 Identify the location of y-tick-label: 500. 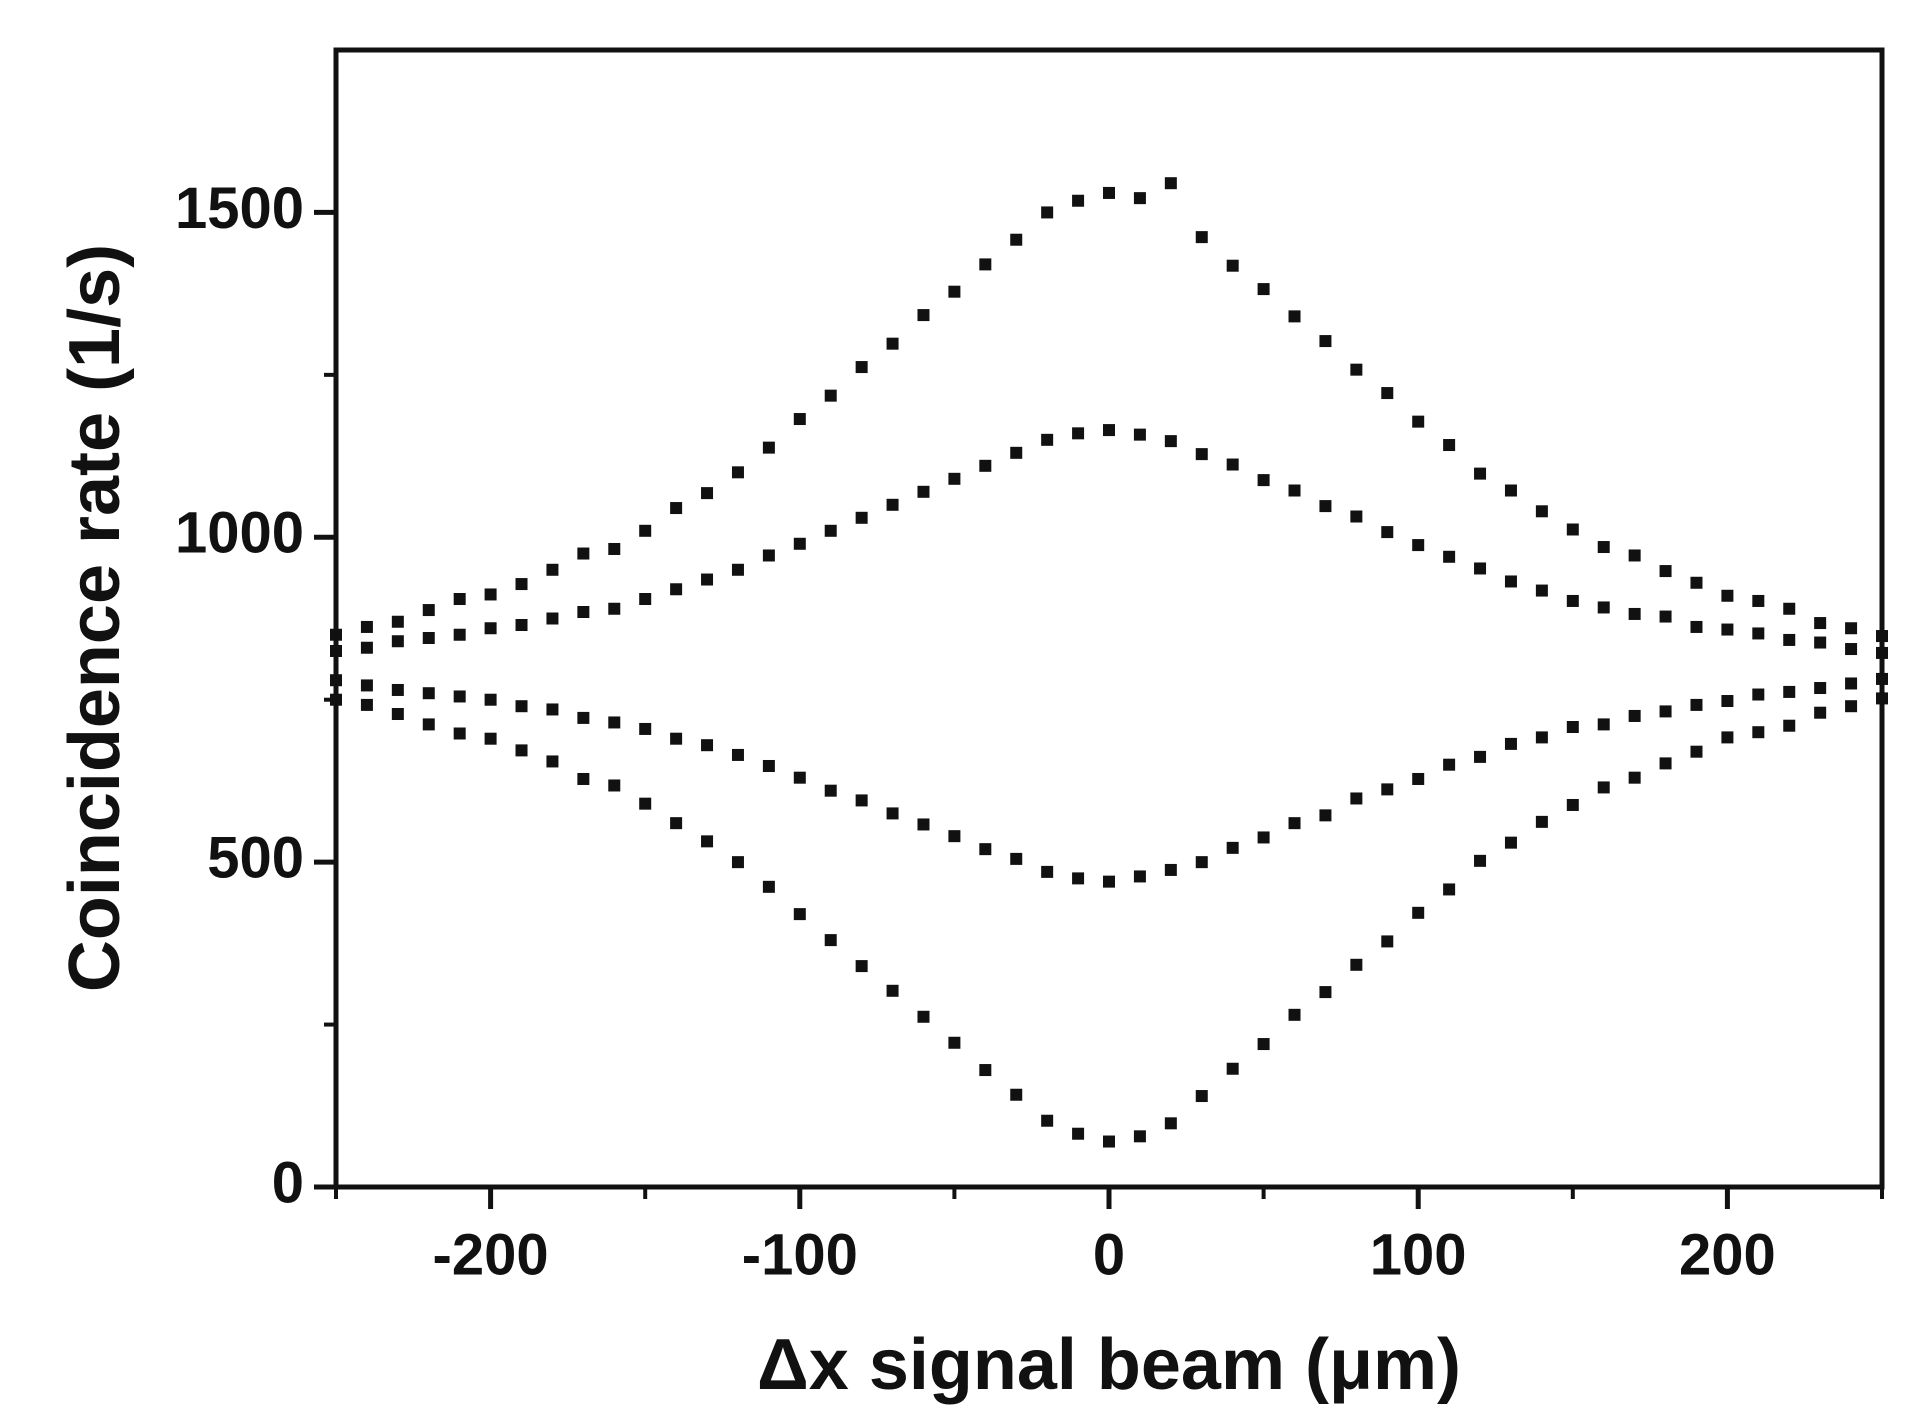
(255, 857).